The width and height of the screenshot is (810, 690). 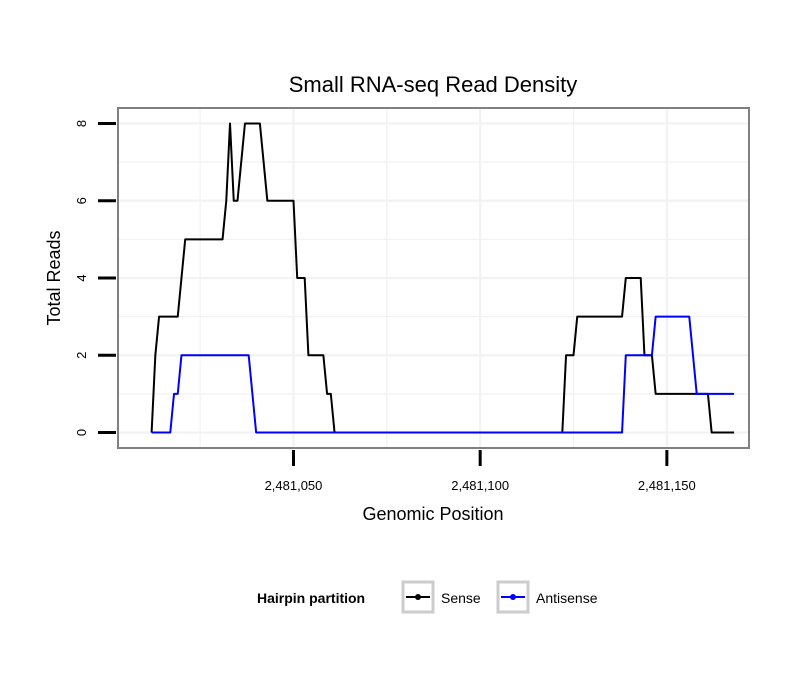 I want to click on y-axis: 0 2 4 6 8, so click(x=95, y=278).